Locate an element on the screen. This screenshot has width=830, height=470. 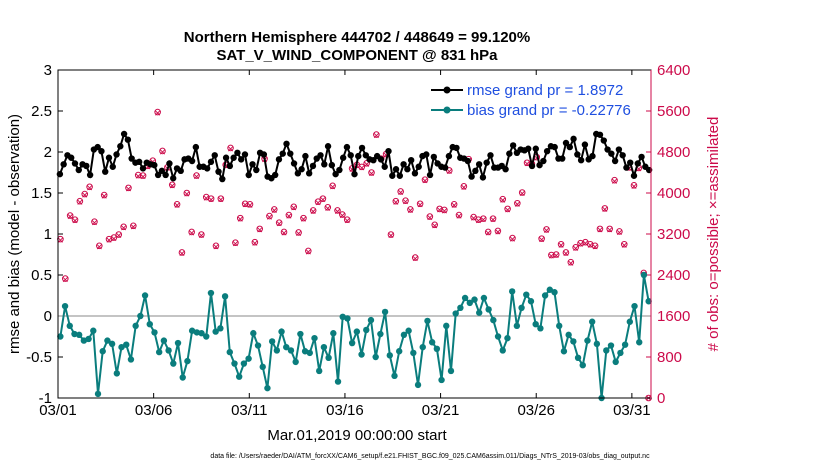
y-right-tick-label: 1600 is located at coordinates (673, 316).